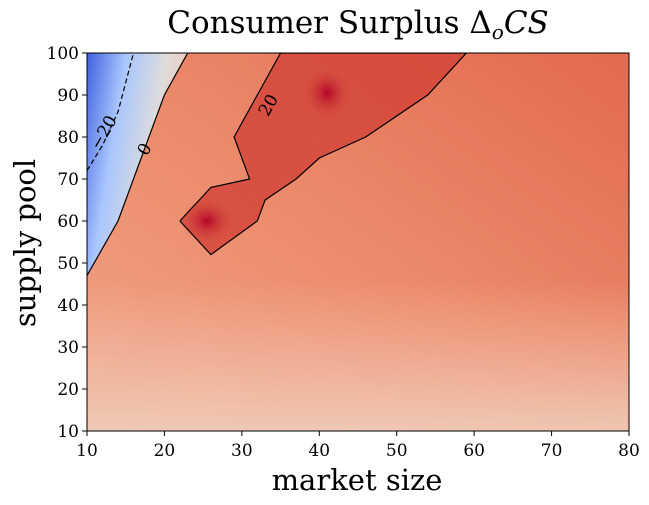 The height and width of the screenshot is (505, 649). Describe the element at coordinates (68, 390) in the screenshot. I see `y-tick-label: 20` at that location.